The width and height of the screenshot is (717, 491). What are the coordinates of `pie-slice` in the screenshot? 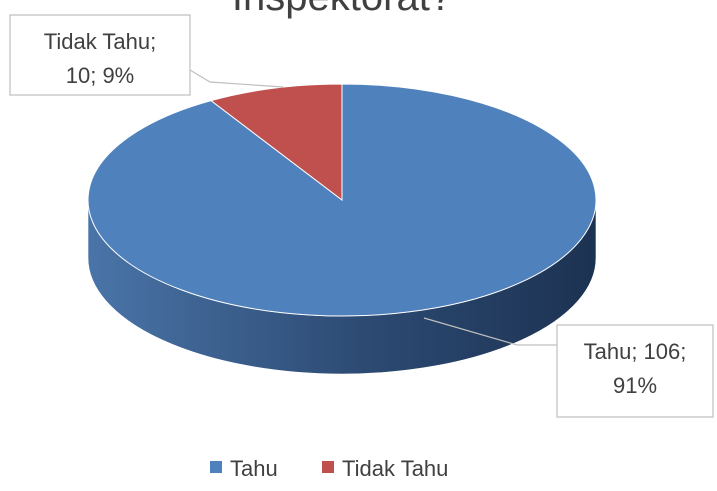 It's located at (276, 142).